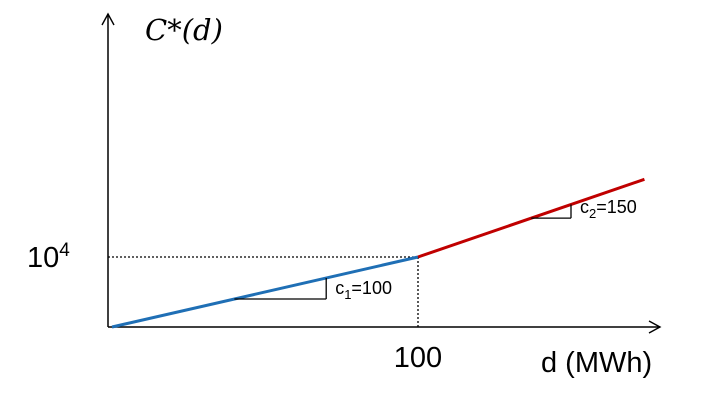 This screenshot has width=701, height=403. I want to click on y-tick-label-10000: 104, so click(48, 257).